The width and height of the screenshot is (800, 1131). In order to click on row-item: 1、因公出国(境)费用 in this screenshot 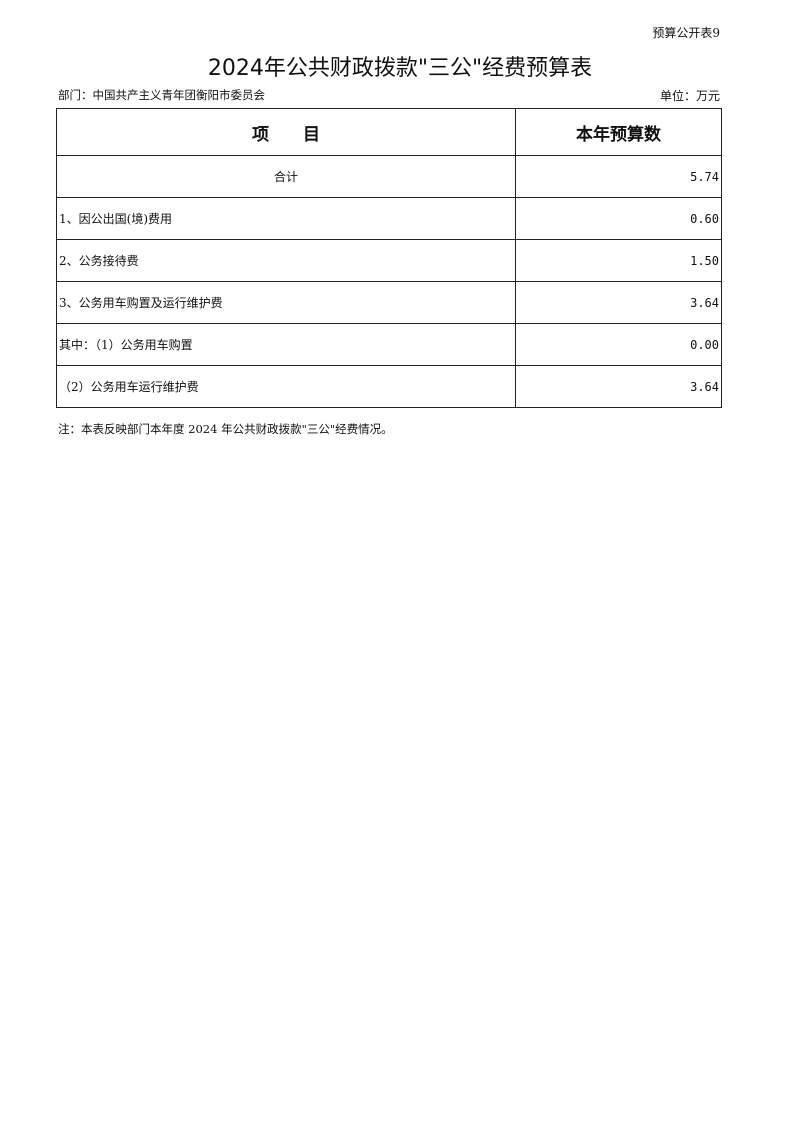, I will do `click(286, 218)`.